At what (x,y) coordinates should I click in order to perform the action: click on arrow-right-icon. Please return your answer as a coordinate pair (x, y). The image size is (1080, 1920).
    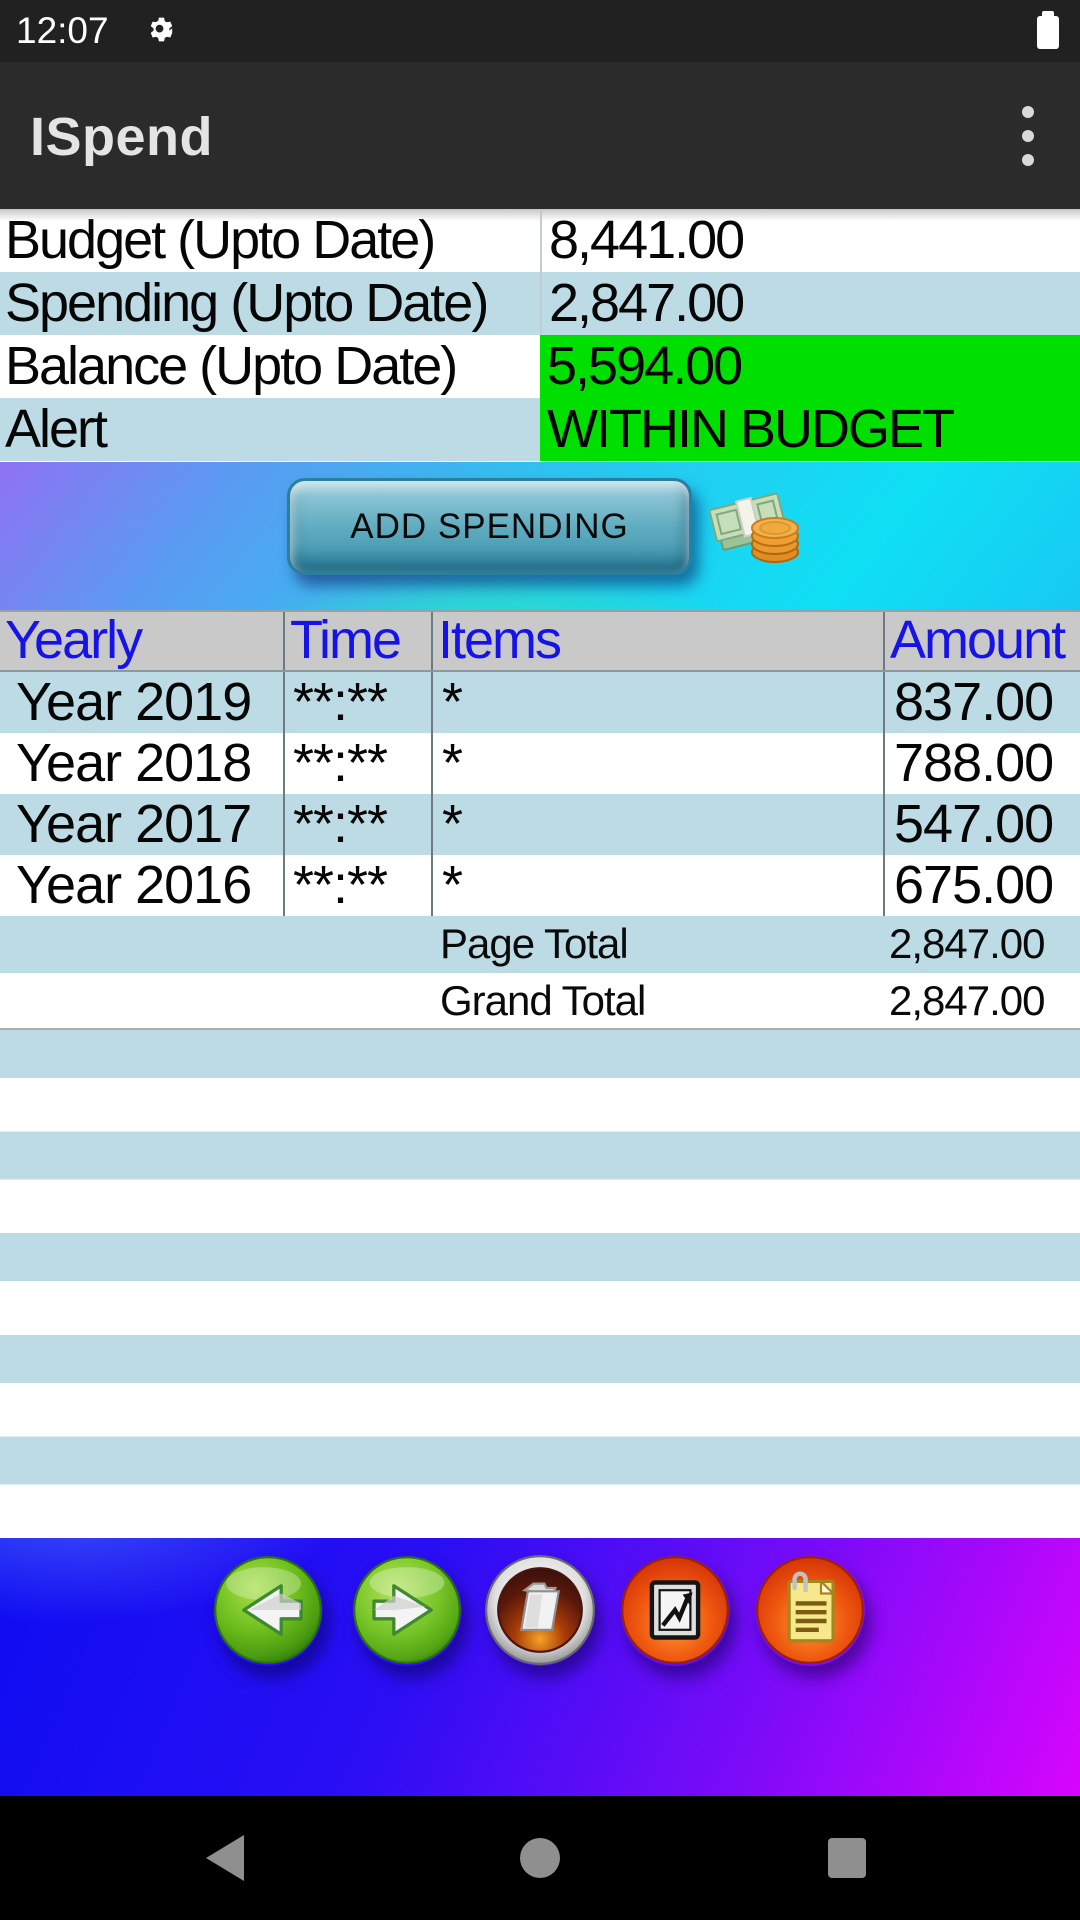
    Looking at the image, I should click on (407, 1610).